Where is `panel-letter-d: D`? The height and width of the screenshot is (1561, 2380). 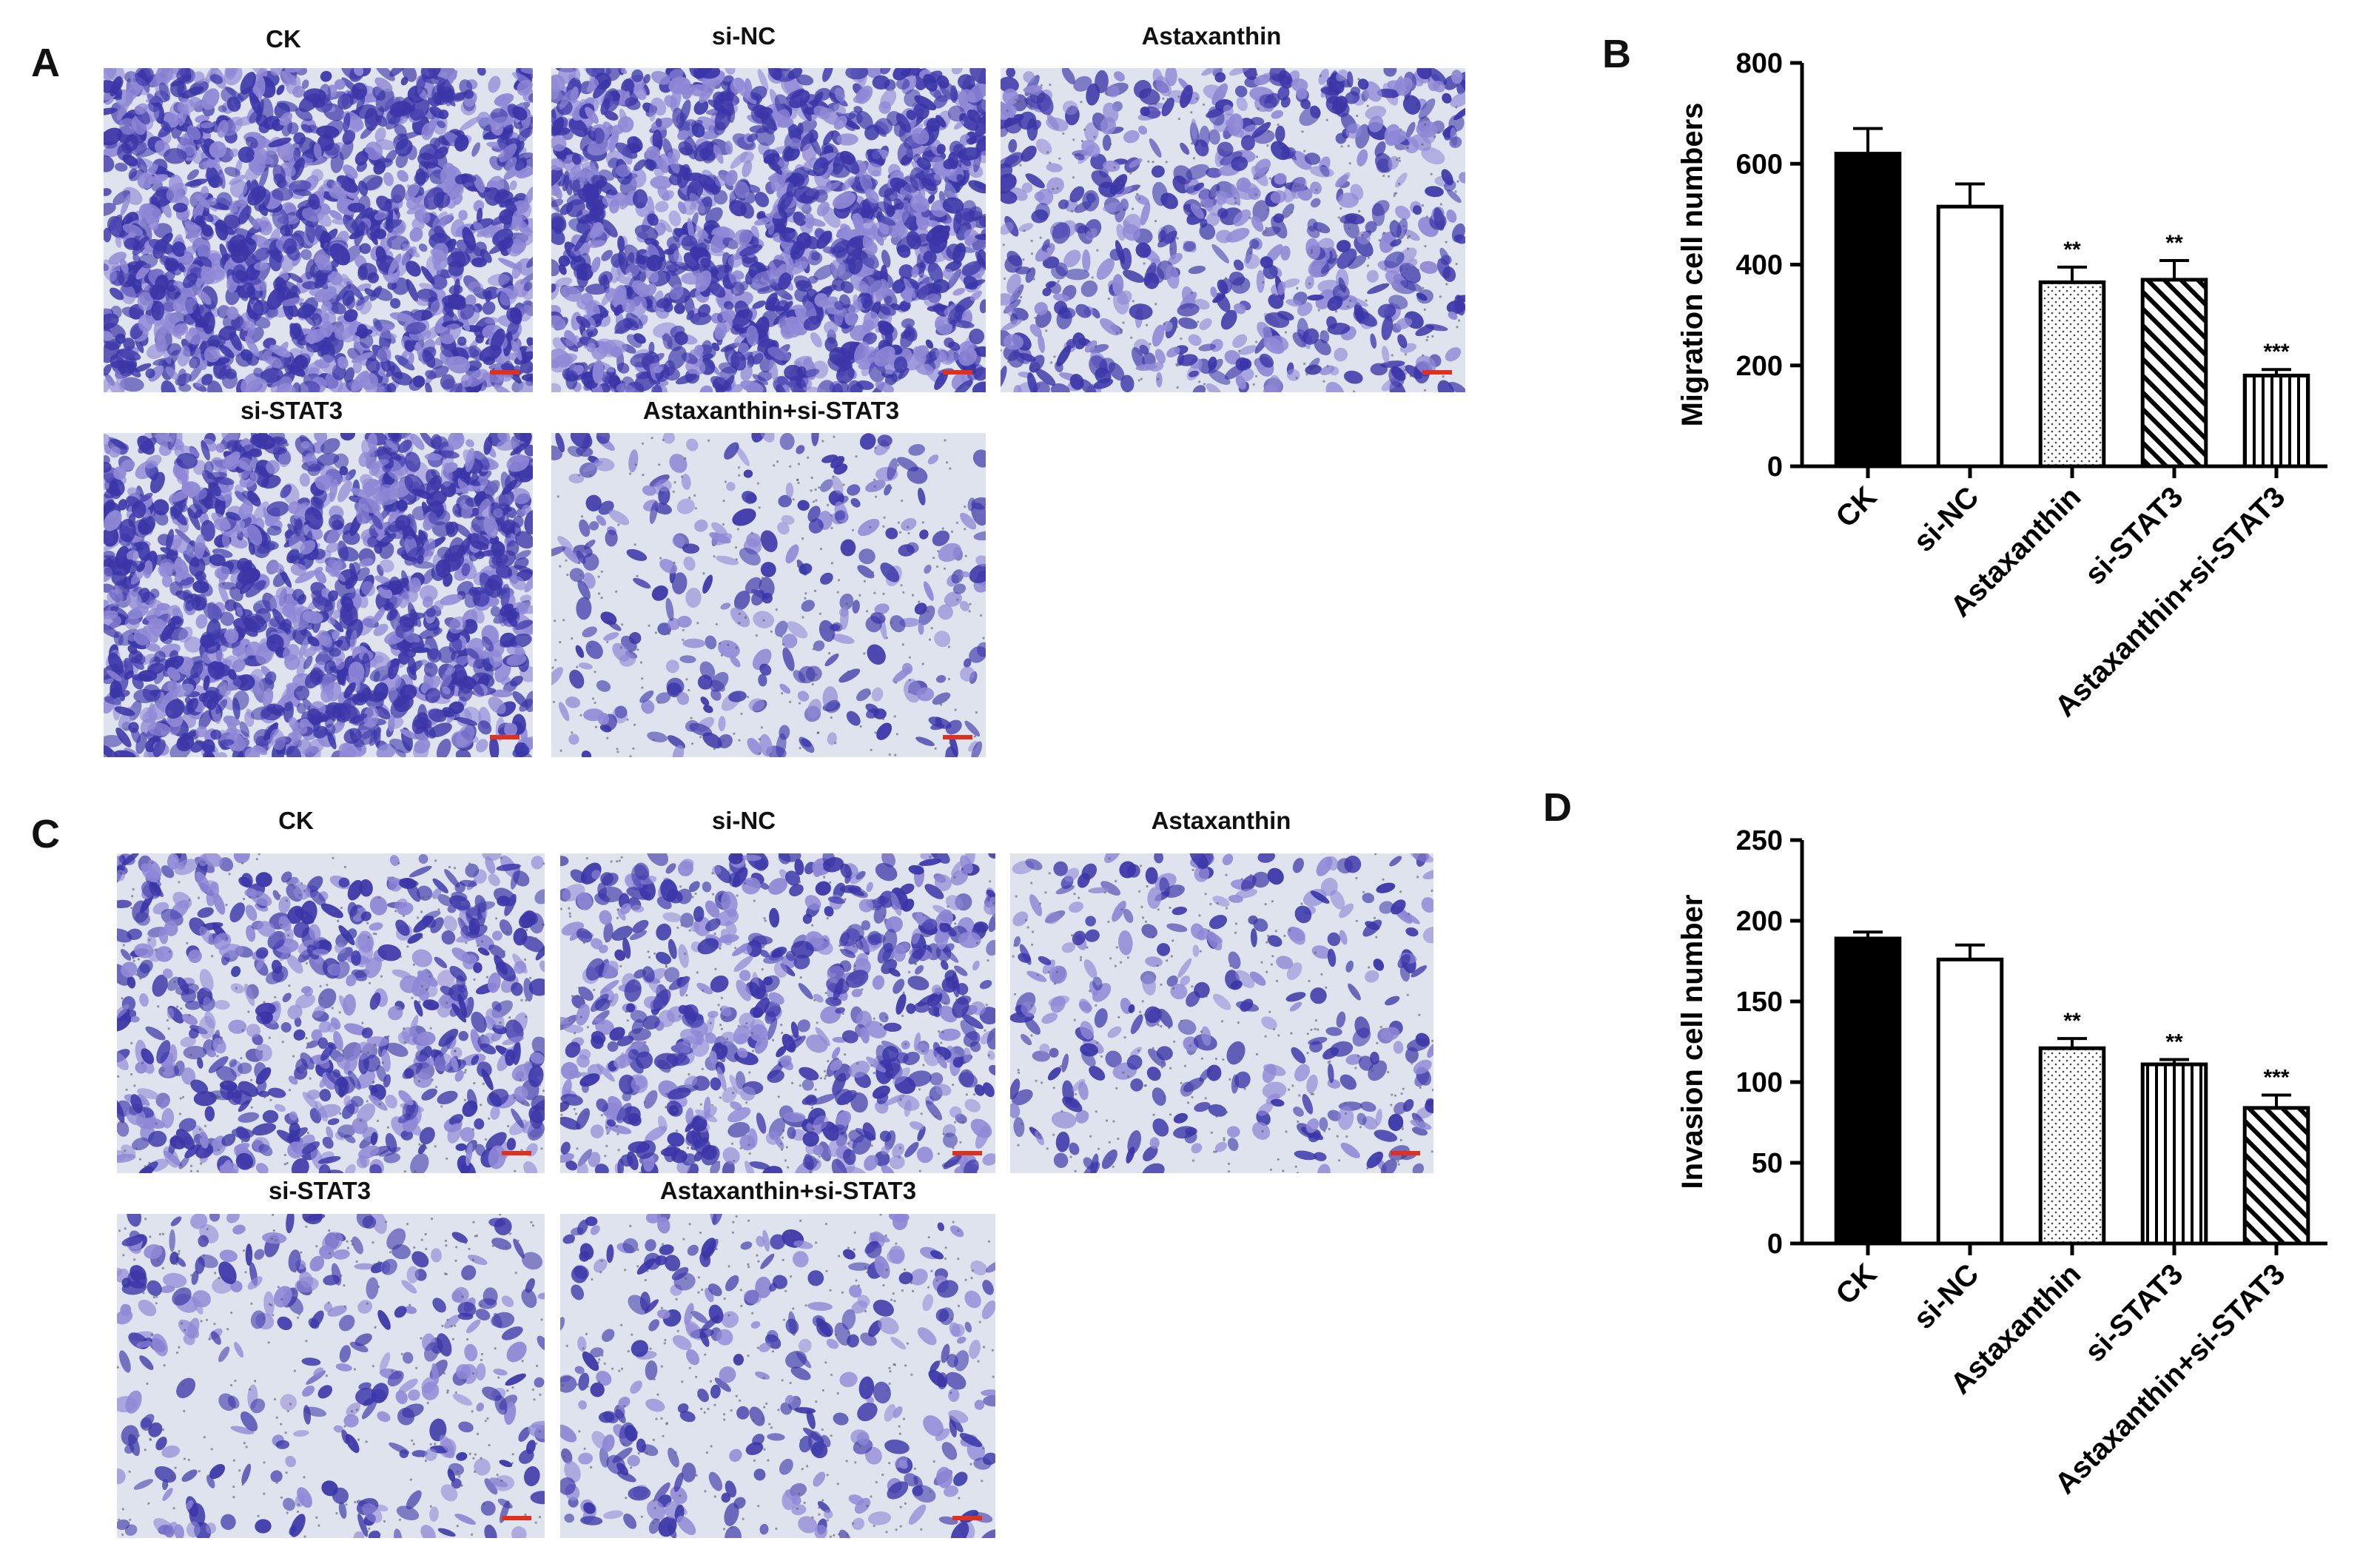 panel-letter-d: D is located at coordinates (1557, 807).